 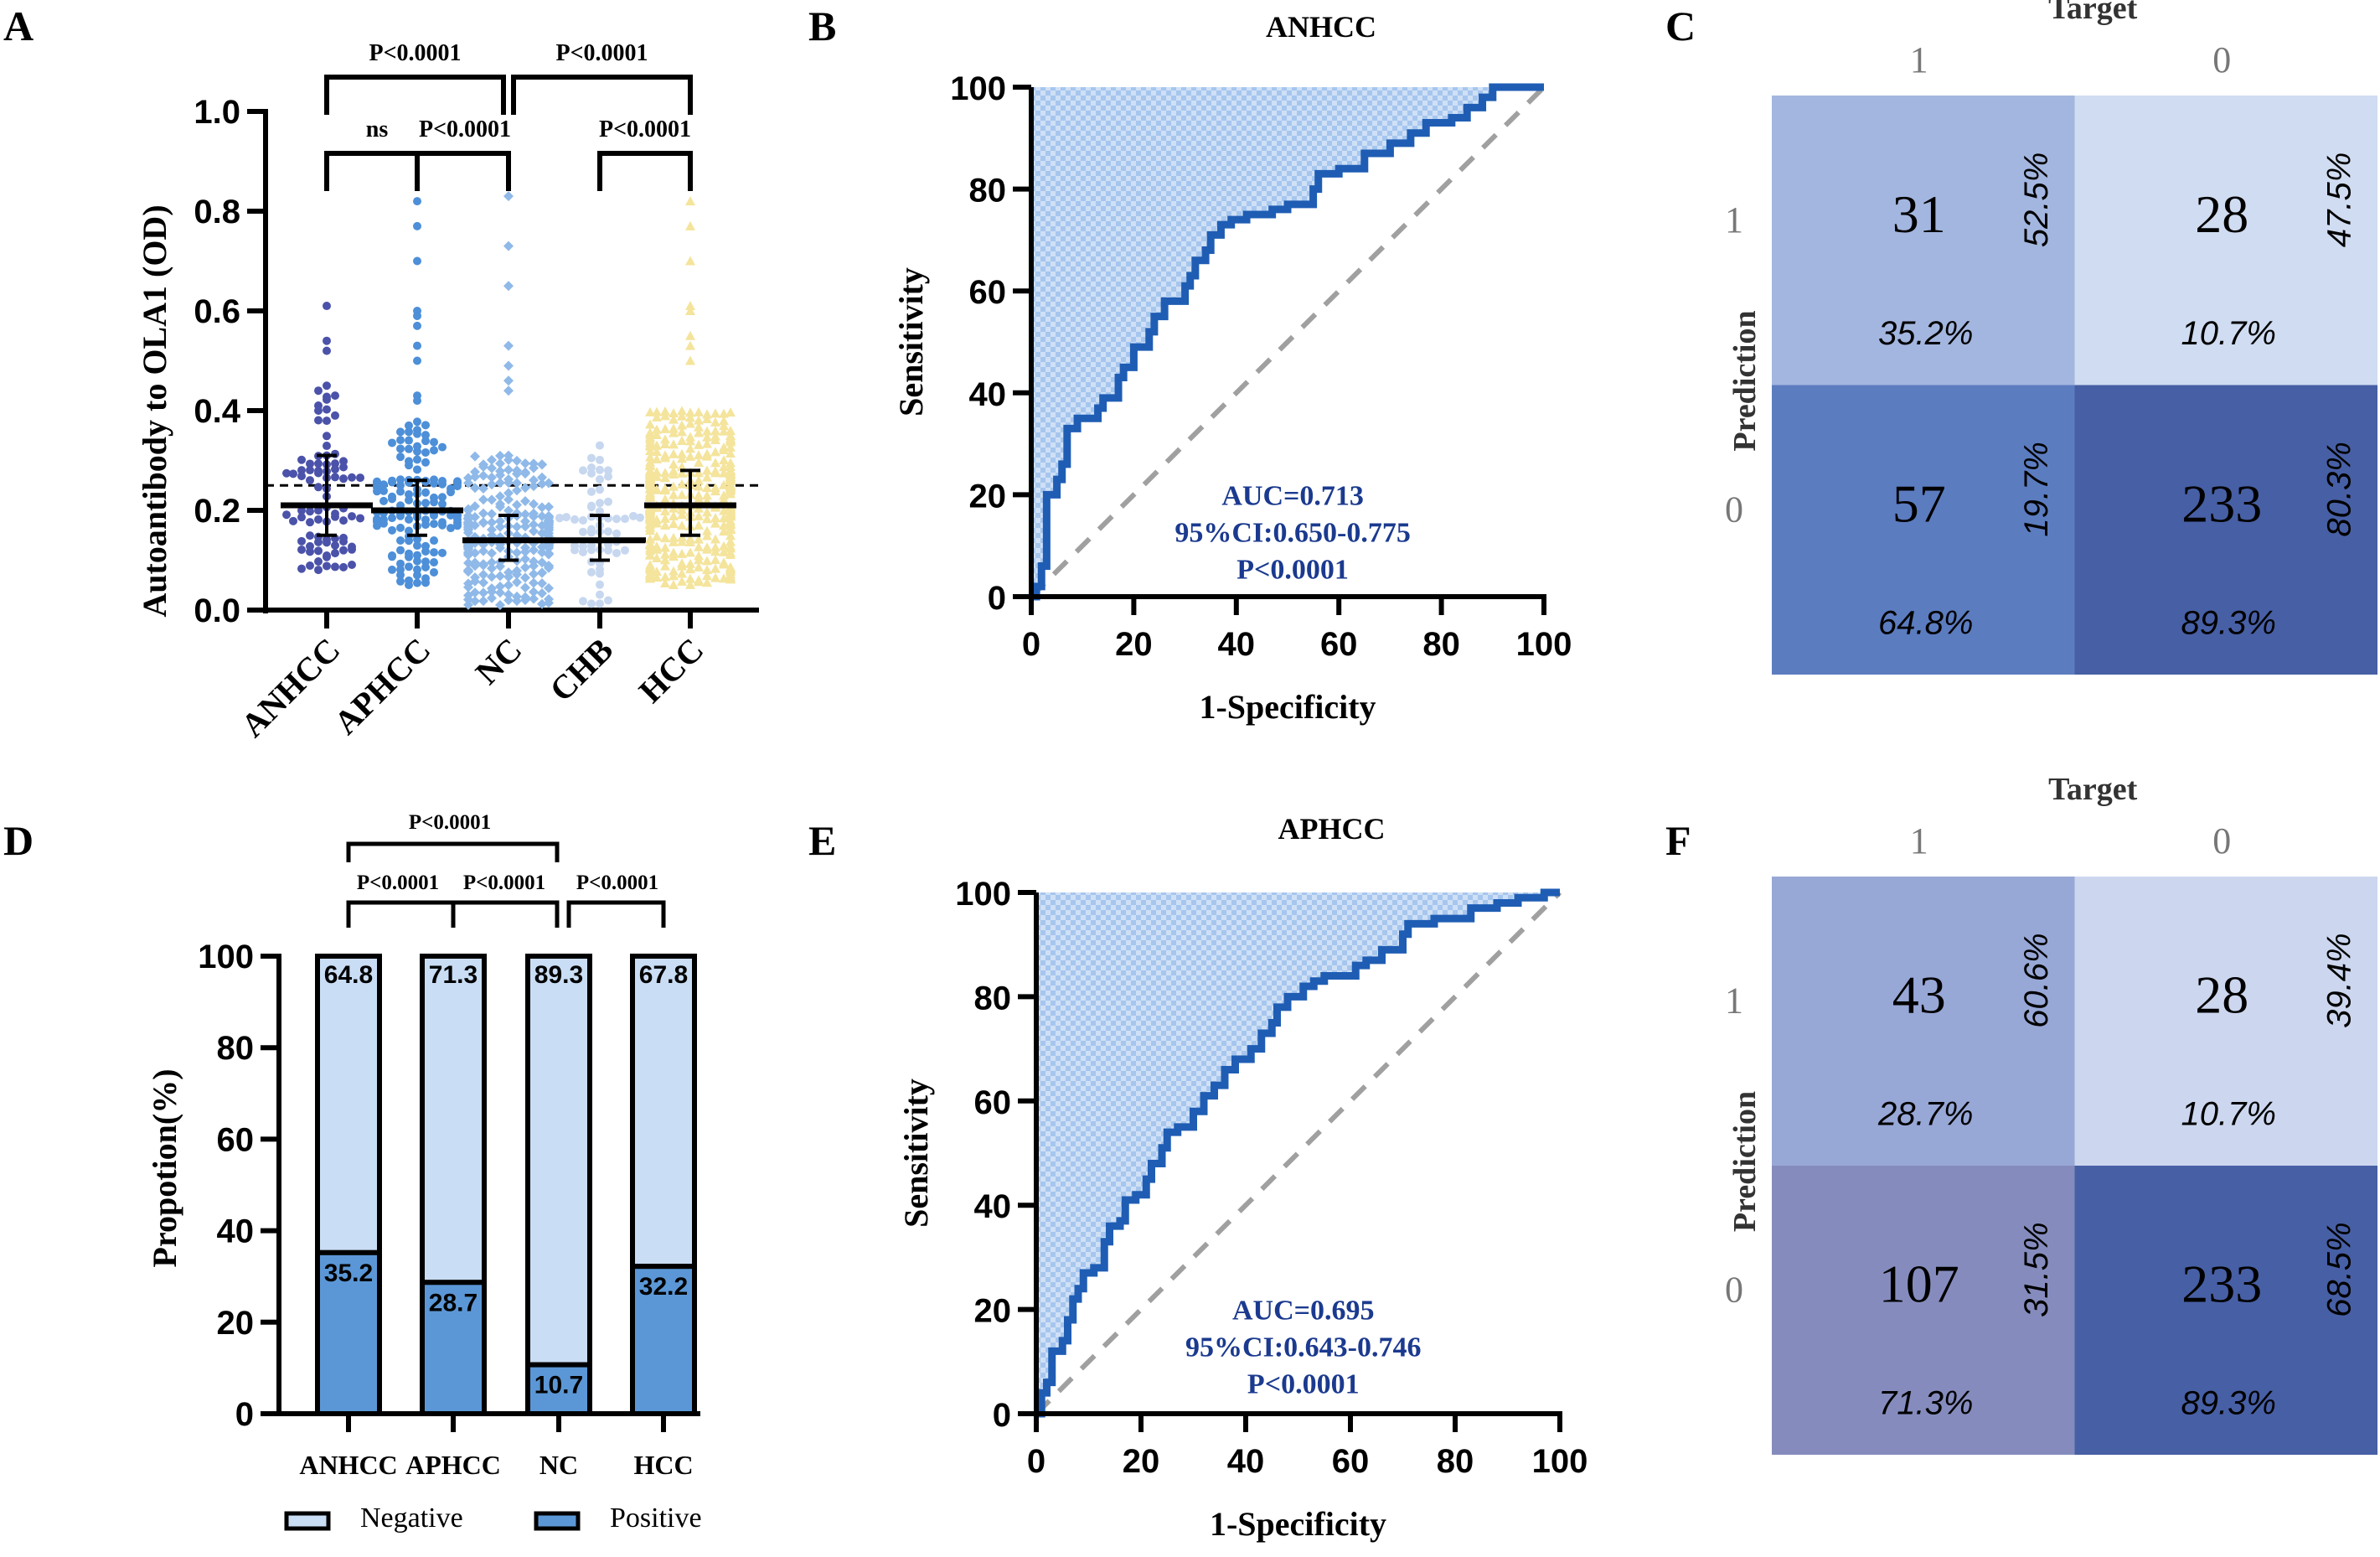 I want to click on significance-label: P<0.0001, so click(x=504, y=883).